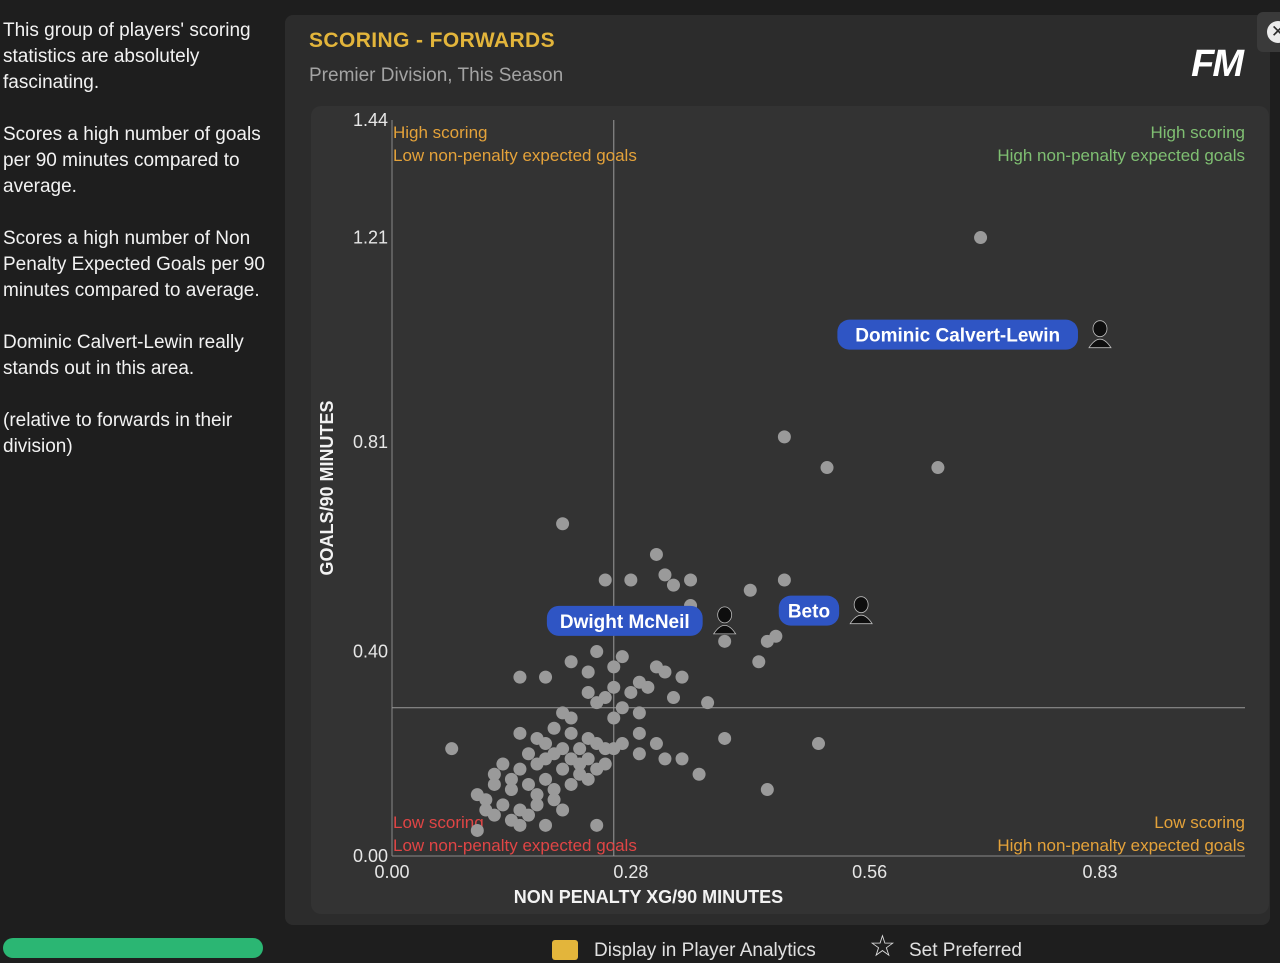 The width and height of the screenshot is (1280, 963). What do you see at coordinates (370, 652) in the screenshot?
I see `y-tick-label: 0.40` at bounding box center [370, 652].